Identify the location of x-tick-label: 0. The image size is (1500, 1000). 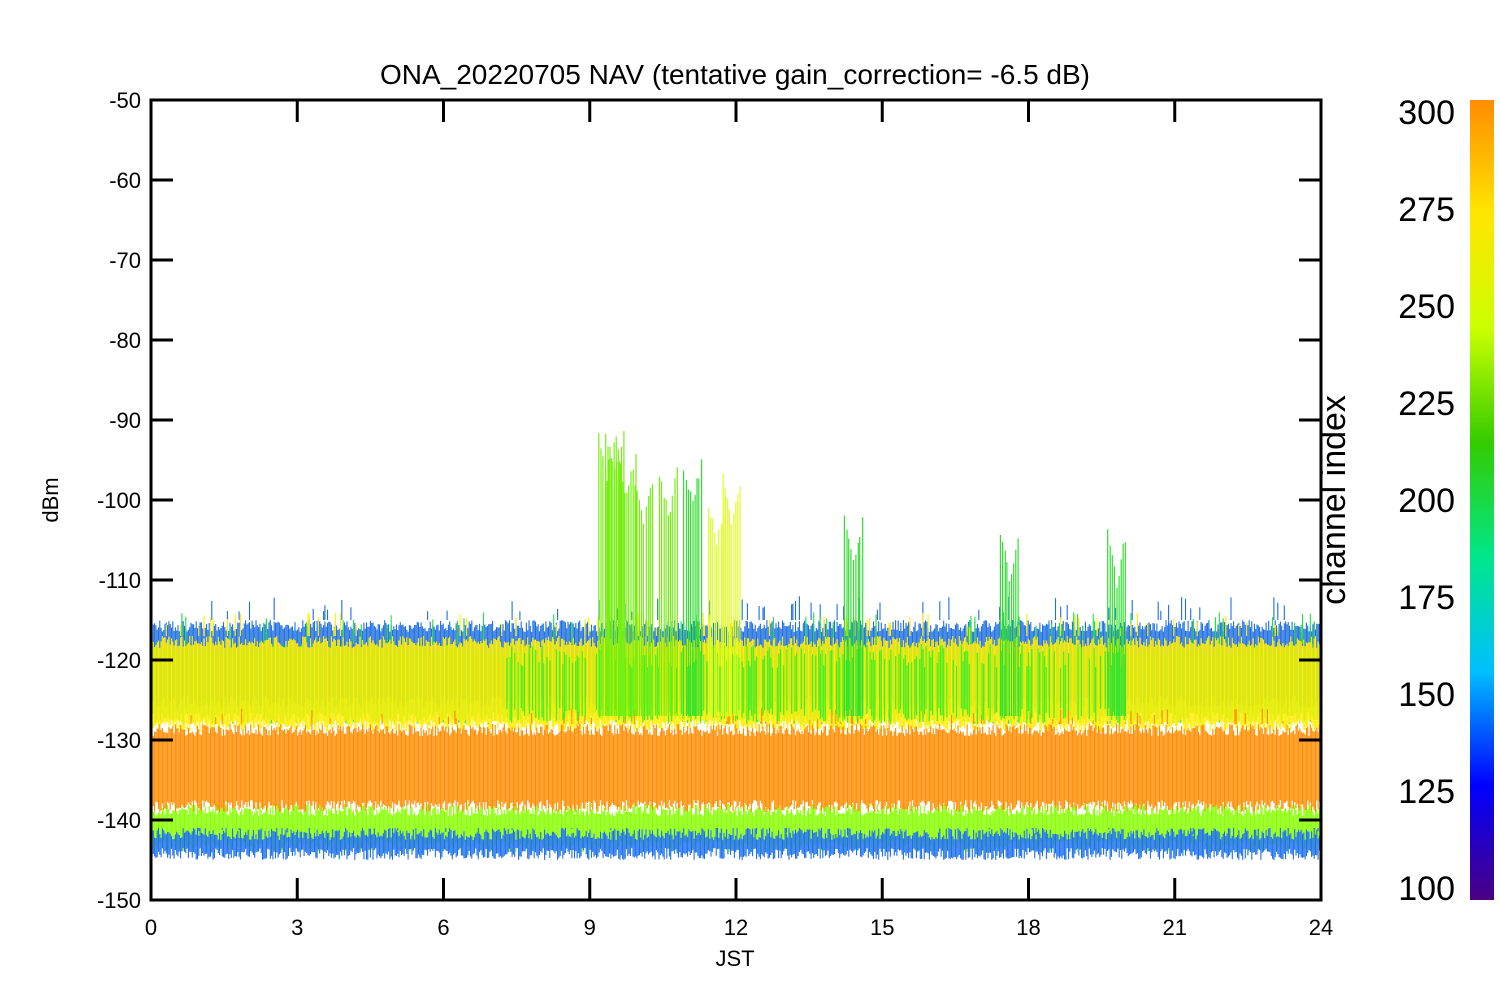
(151, 927).